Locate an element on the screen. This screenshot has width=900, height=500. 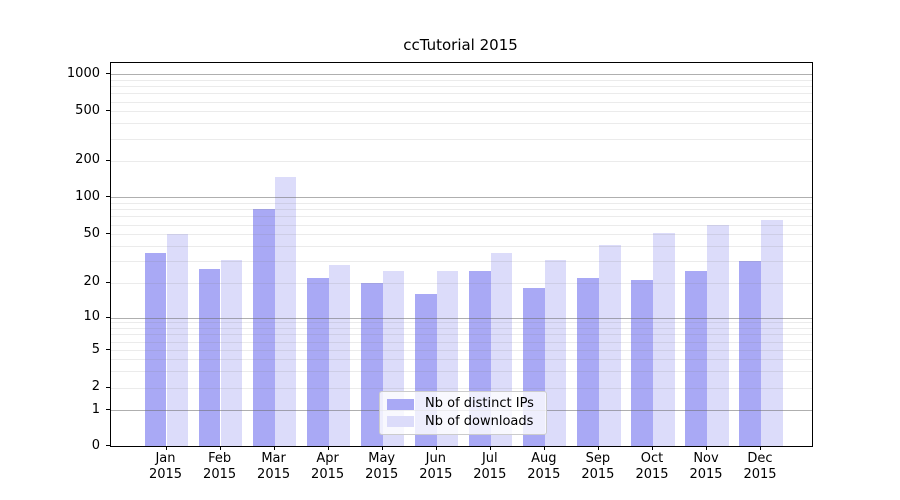
x-tick-label-may: May 2015 is located at coordinates (382, 466).